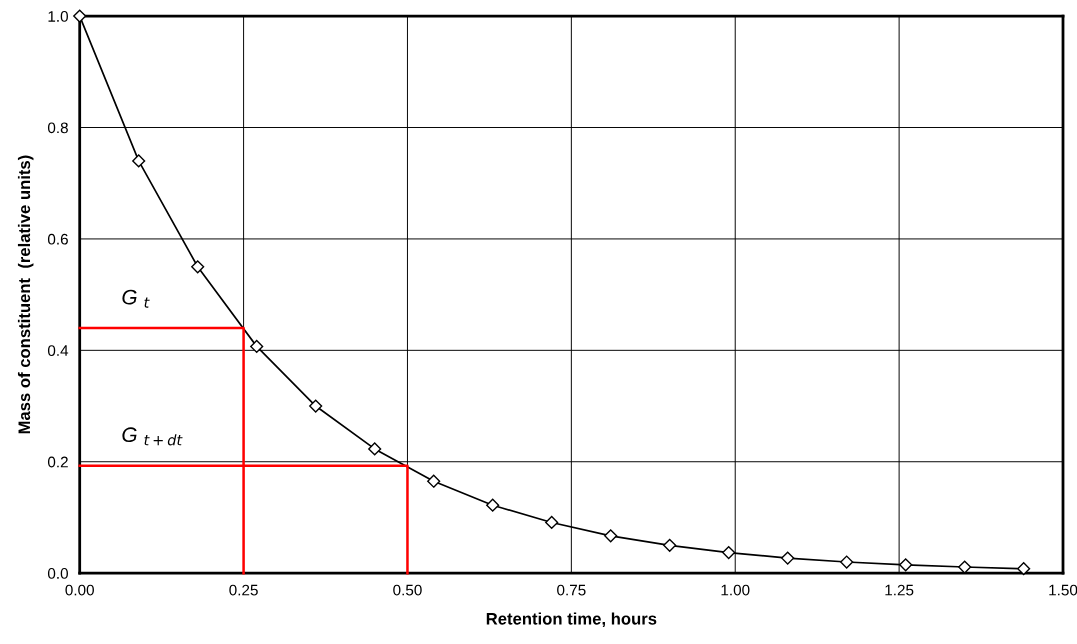 This screenshot has height=644, width=1077. Describe the element at coordinates (243, 590) in the screenshot. I see `x-tick-label: 0.25` at that location.